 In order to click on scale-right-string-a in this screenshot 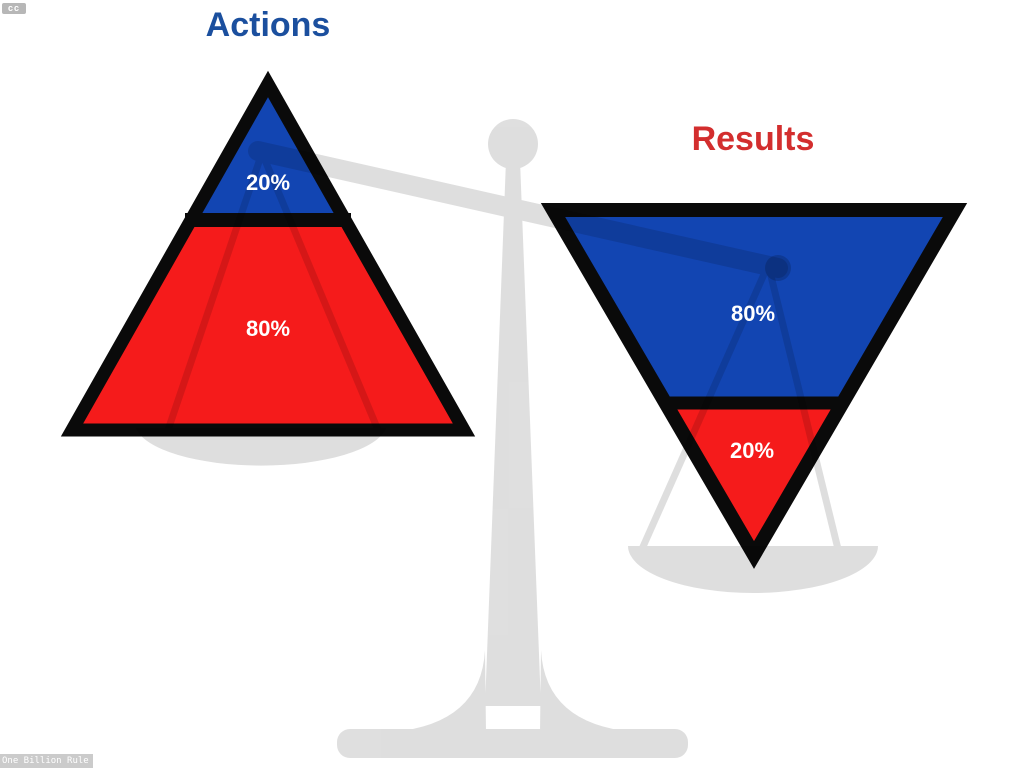, I will do `click(703, 410)`.